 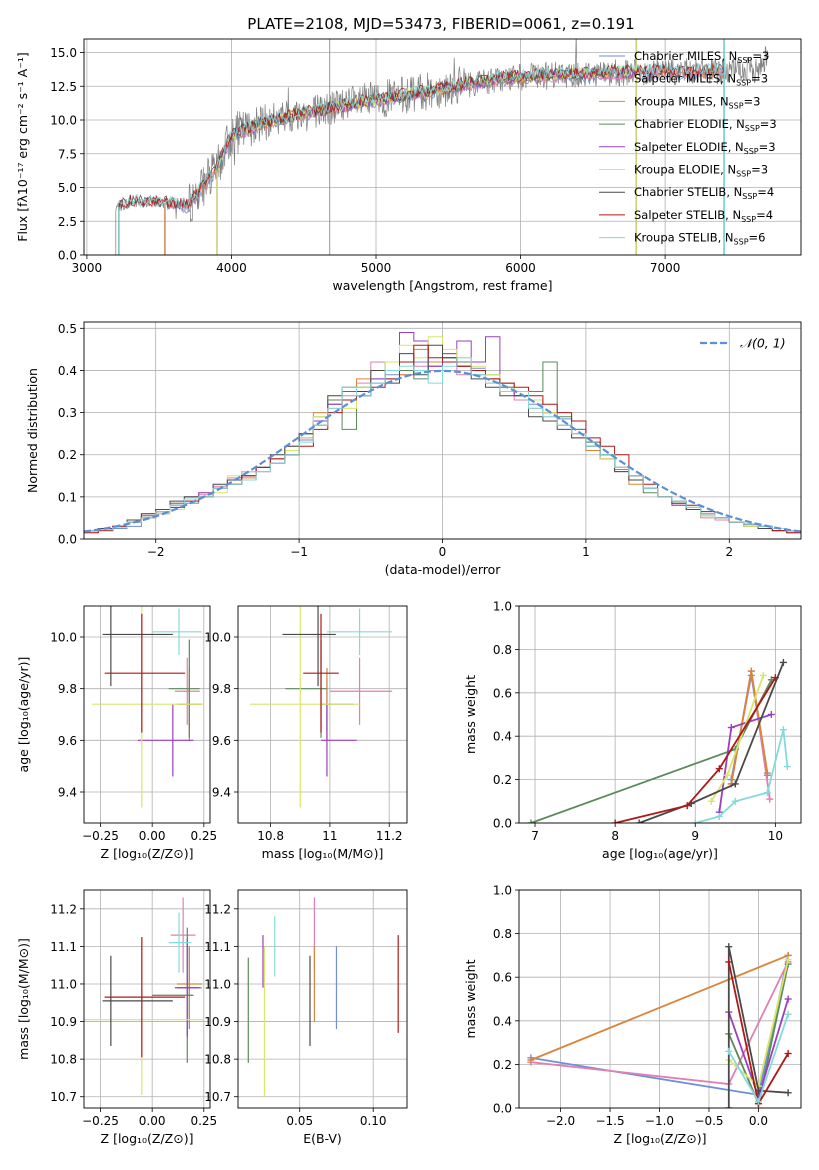 I want to click on x-axis-label: E(B-V), so click(x=322, y=1138).